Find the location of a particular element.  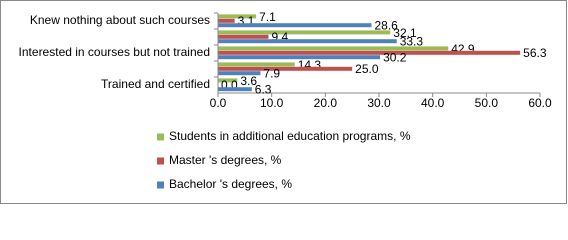

value-label: 30.2 is located at coordinates (395, 58).